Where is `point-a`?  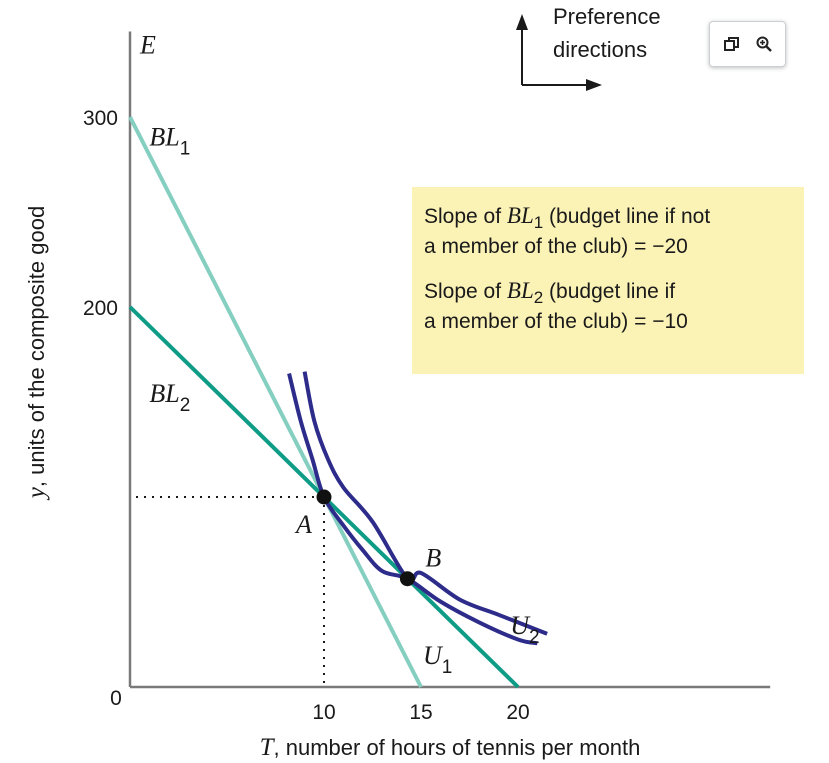 point-a is located at coordinates (324, 497).